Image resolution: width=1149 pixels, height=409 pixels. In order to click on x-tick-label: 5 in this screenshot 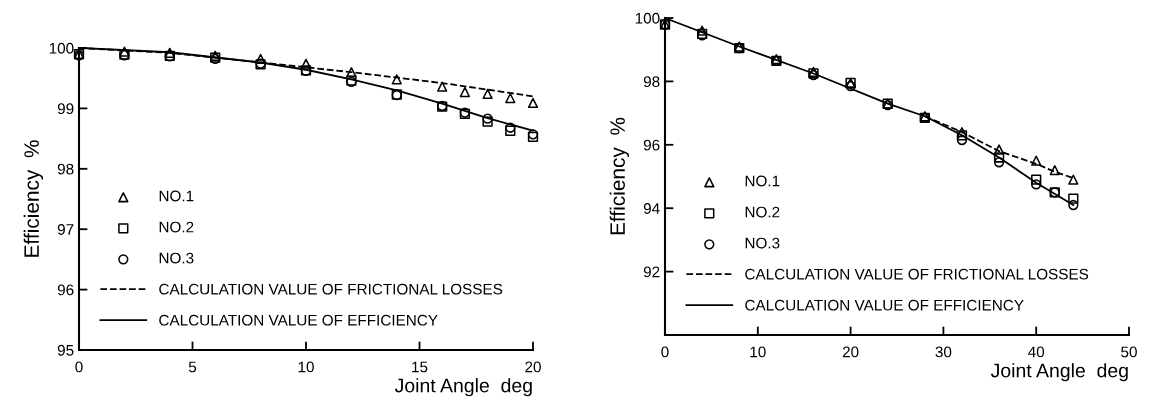, I will do `click(192, 367)`.